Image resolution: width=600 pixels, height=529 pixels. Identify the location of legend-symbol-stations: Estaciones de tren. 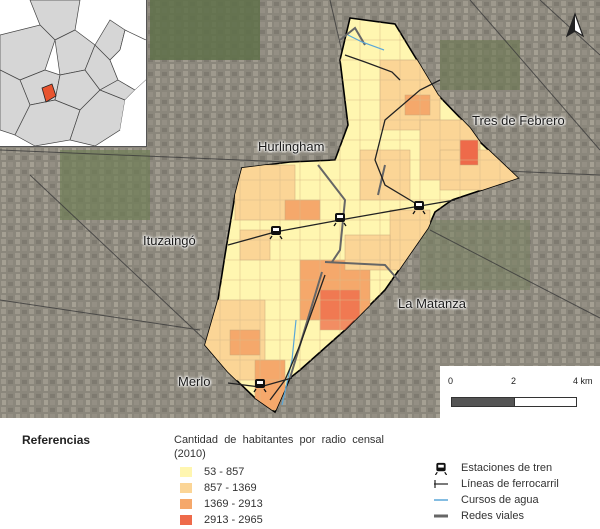
(492, 468).